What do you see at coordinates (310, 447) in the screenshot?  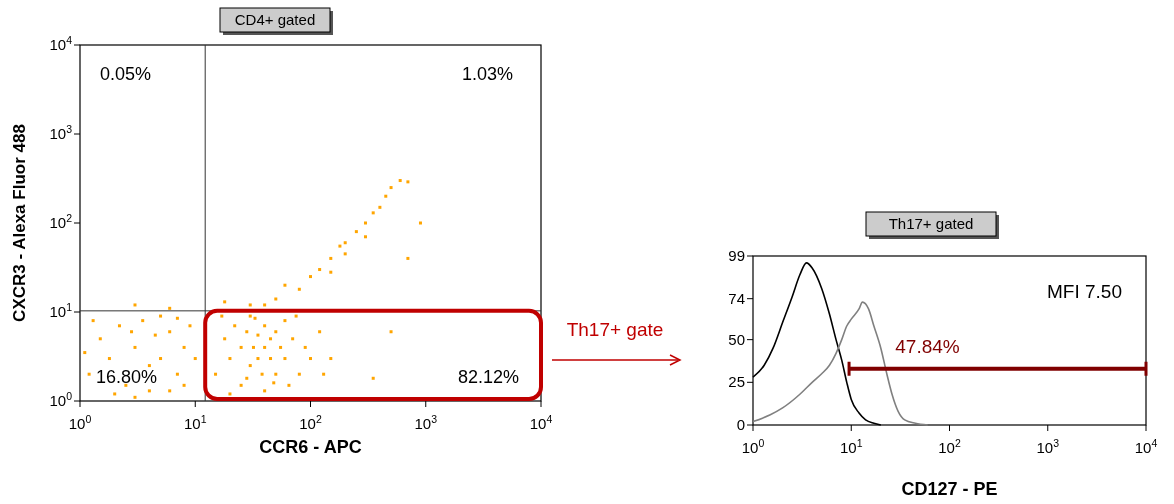 I see `x-axis-title: CCR6 - APC` at bounding box center [310, 447].